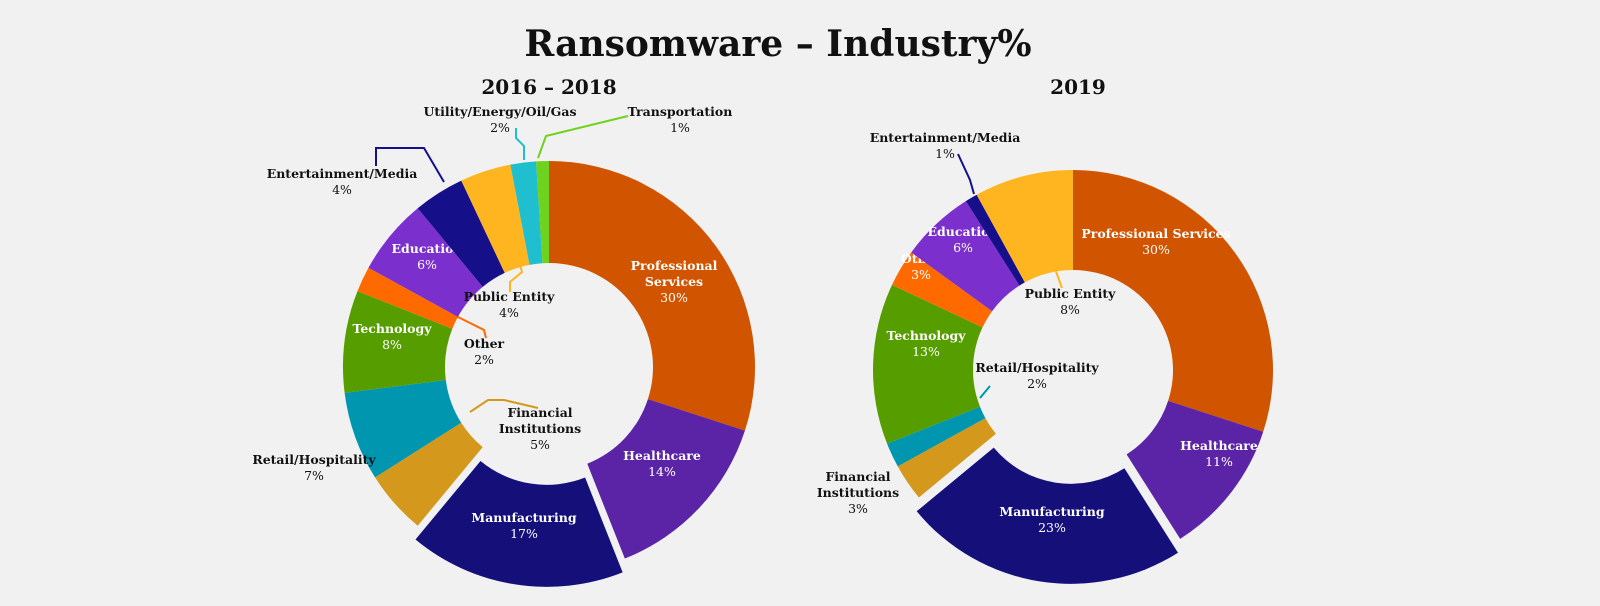  What do you see at coordinates (912, 468) in the screenshot?
I see `donut-2019-leader-financial-institutions` at bounding box center [912, 468].